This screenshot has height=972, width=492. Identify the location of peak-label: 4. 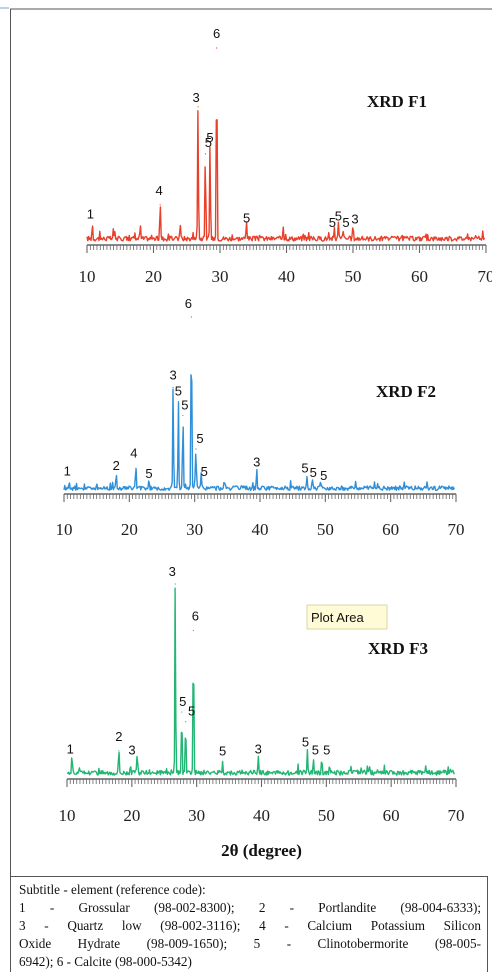
(133, 452).